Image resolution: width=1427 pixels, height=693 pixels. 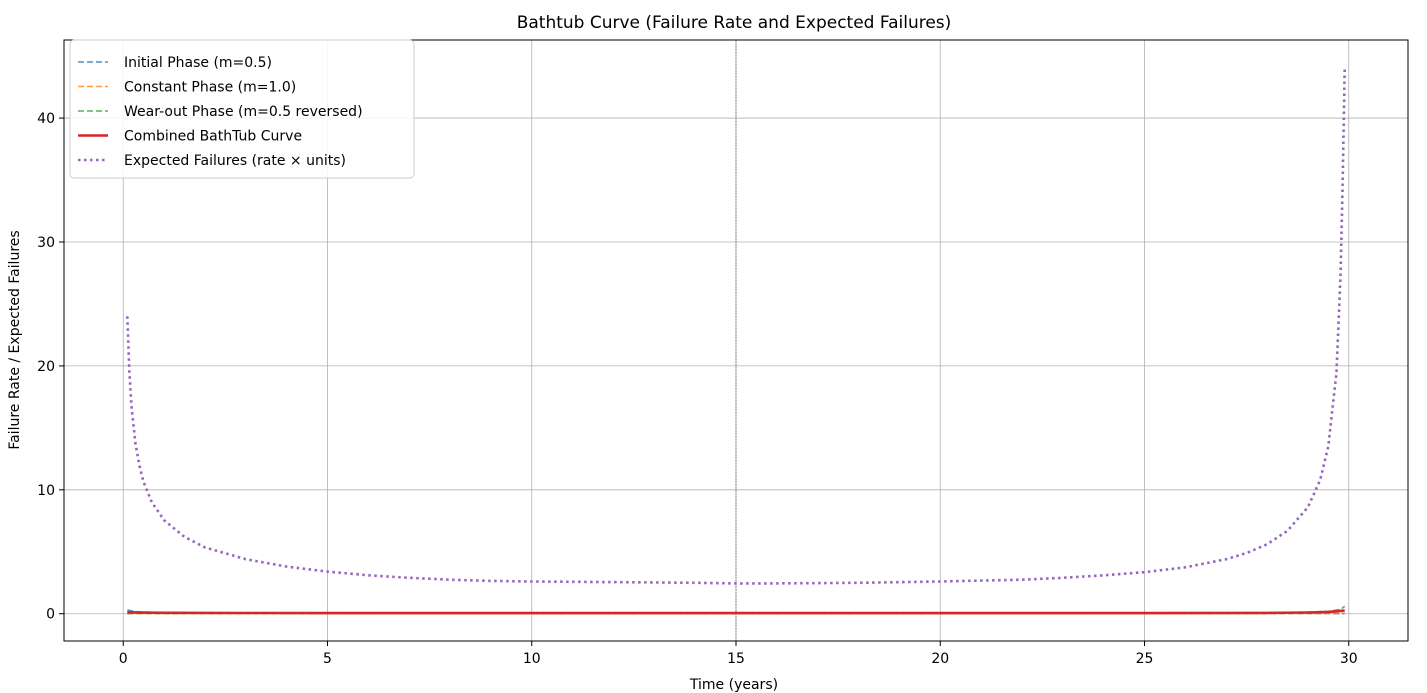 I want to click on y-tick-label: 30, so click(x=46, y=243).